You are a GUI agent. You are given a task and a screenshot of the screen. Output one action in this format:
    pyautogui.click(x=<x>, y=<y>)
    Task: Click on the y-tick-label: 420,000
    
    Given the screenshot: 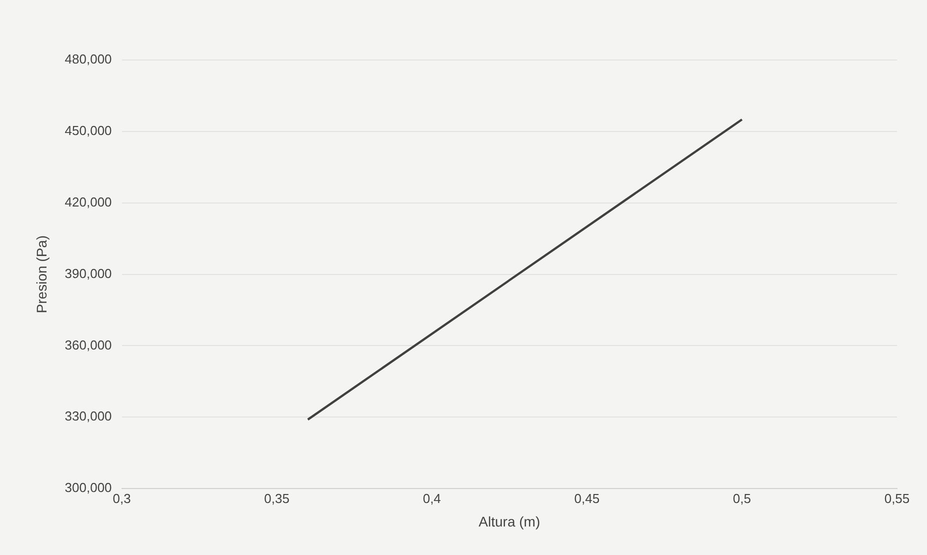 What is the action you would take?
    pyautogui.click(x=88, y=202)
    